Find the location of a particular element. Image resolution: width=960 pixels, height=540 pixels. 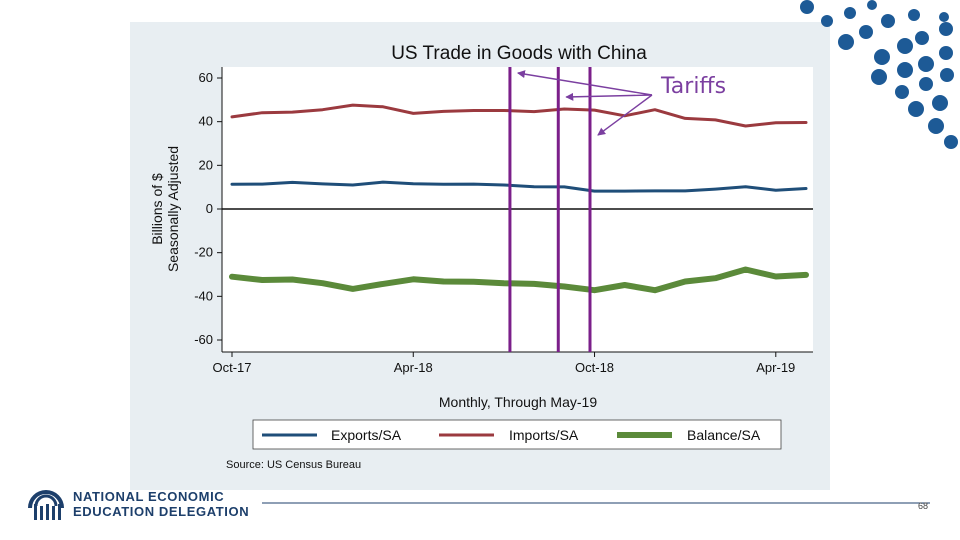

page-number: 68 is located at coordinates (923, 506).